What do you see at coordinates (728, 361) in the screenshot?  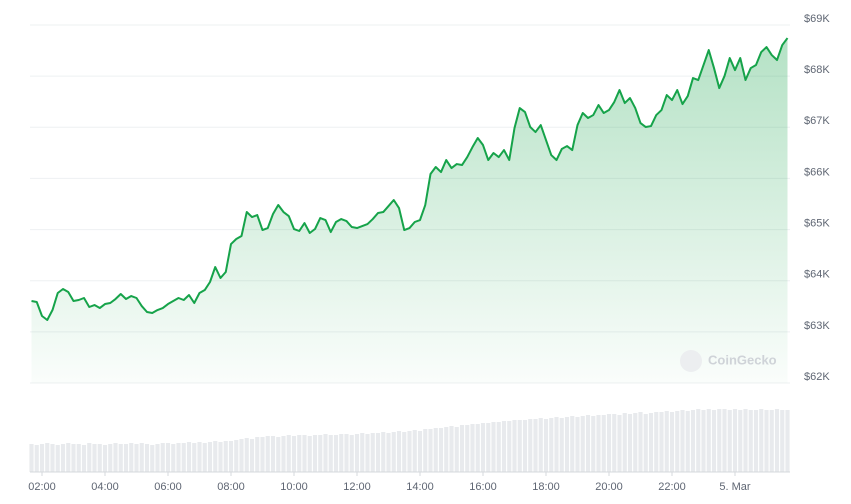 I see `watermark: CoinGecko` at bounding box center [728, 361].